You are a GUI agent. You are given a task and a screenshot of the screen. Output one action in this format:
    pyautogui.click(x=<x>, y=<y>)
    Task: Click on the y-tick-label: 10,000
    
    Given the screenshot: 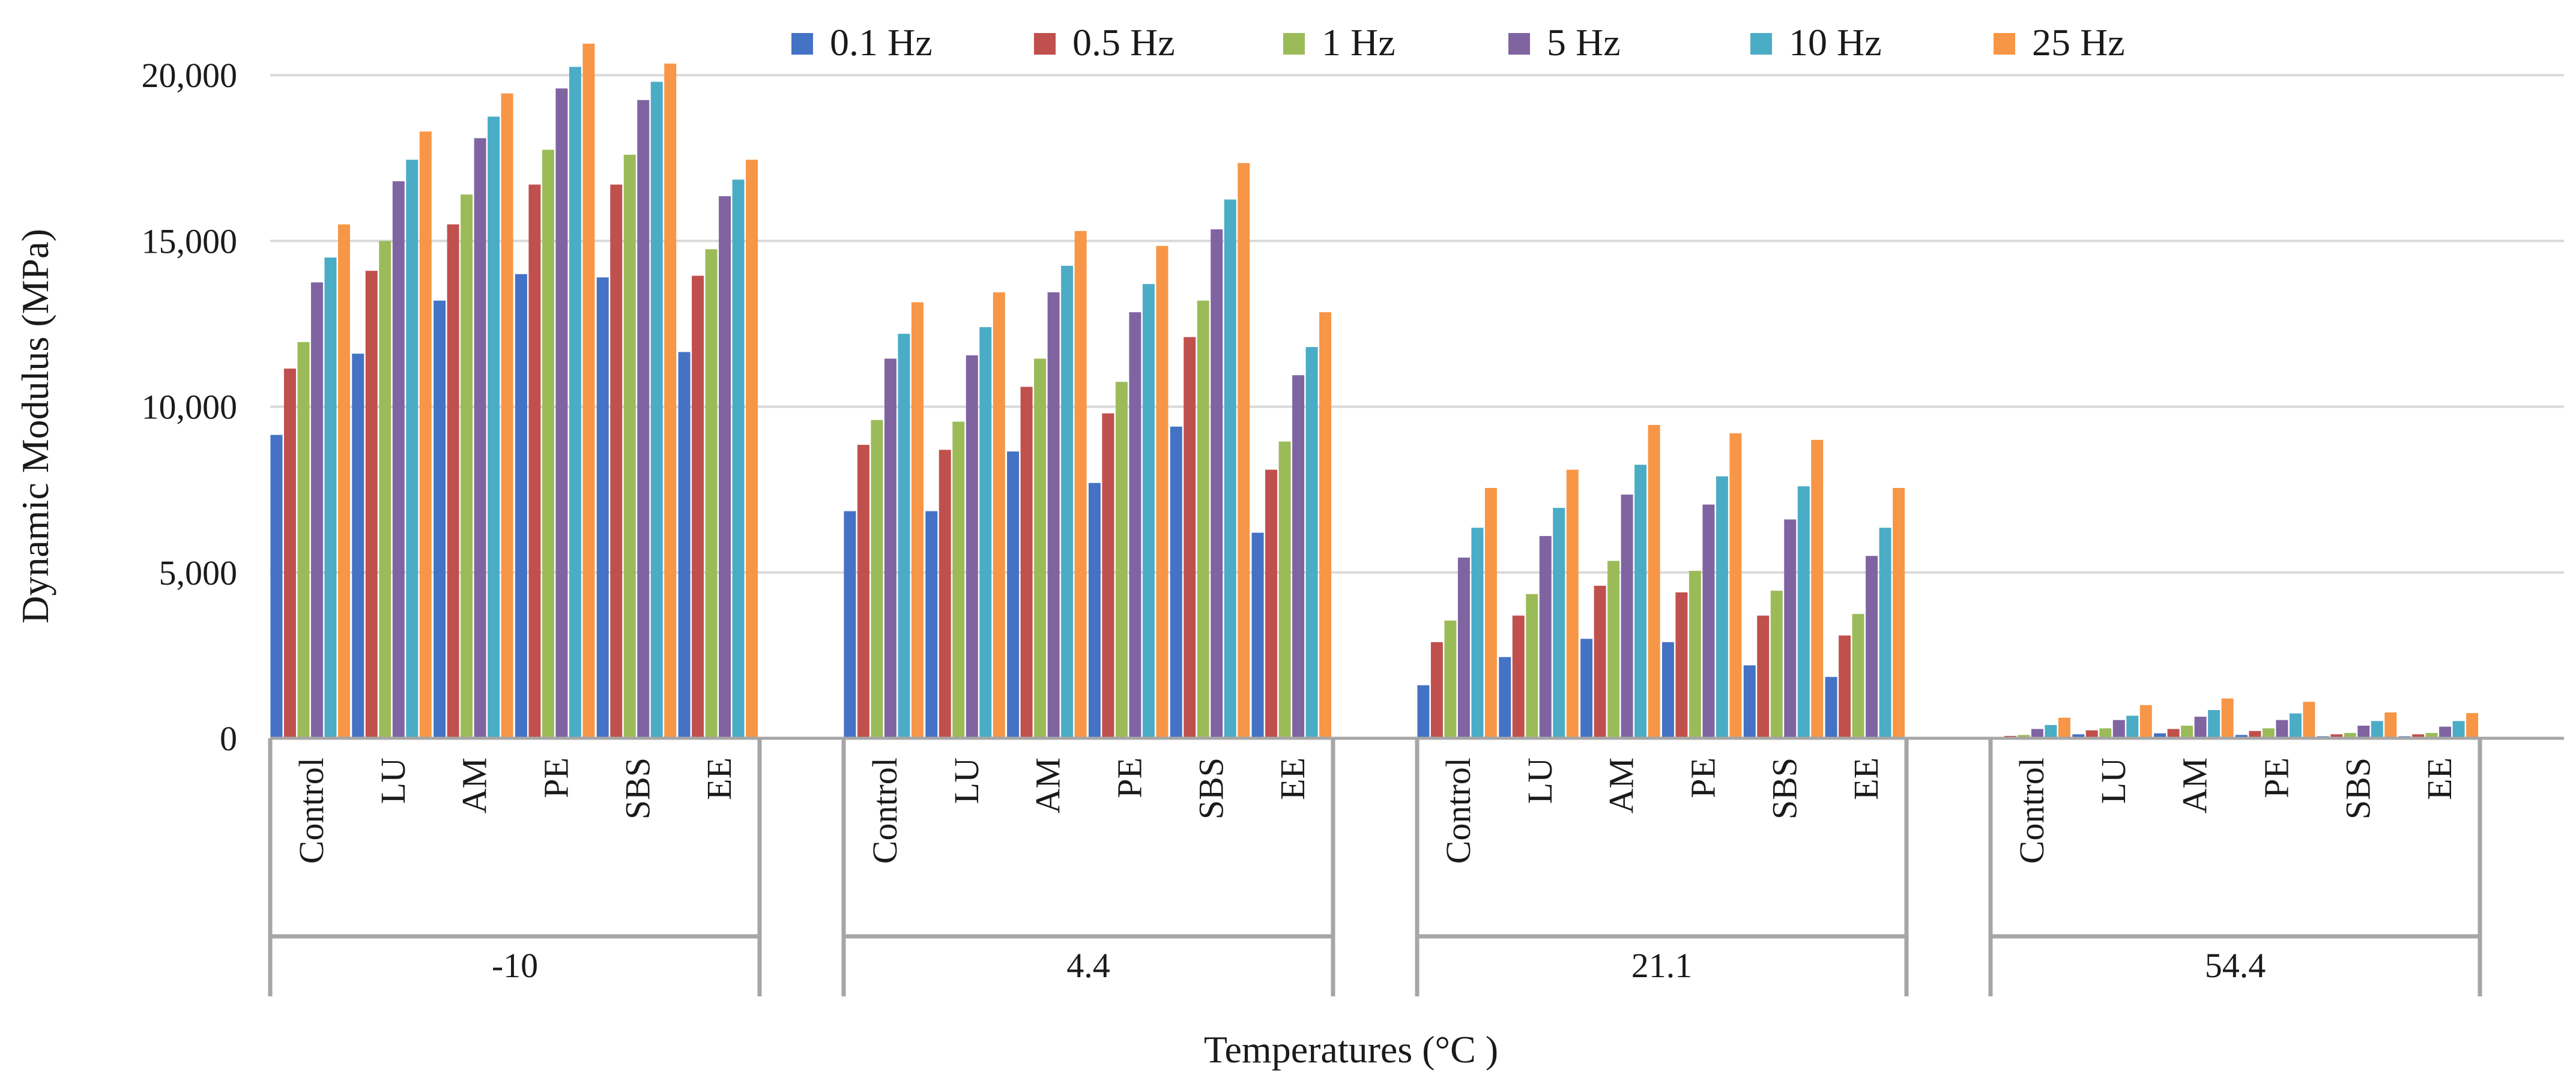 What is the action you would take?
    pyautogui.click(x=190, y=407)
    